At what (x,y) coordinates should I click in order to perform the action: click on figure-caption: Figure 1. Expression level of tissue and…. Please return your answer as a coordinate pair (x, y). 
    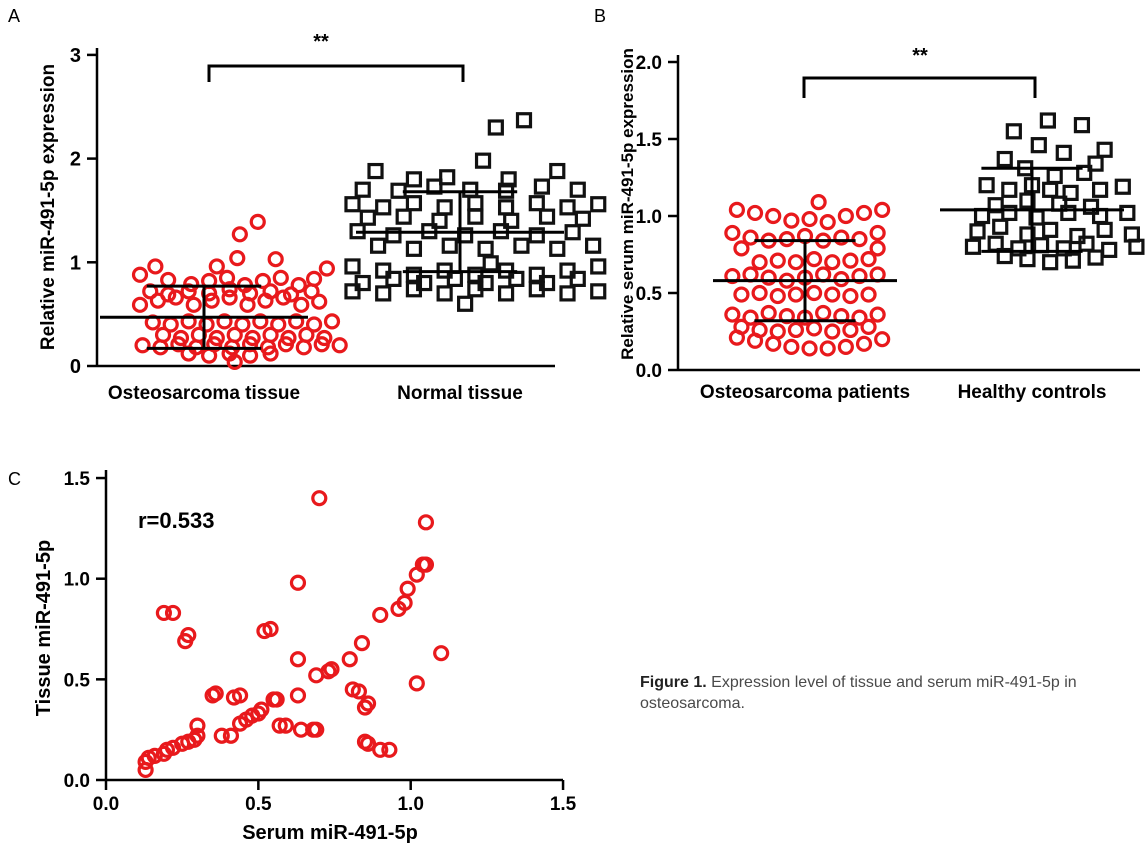
    Looking at the image, I should click on (892, 693).